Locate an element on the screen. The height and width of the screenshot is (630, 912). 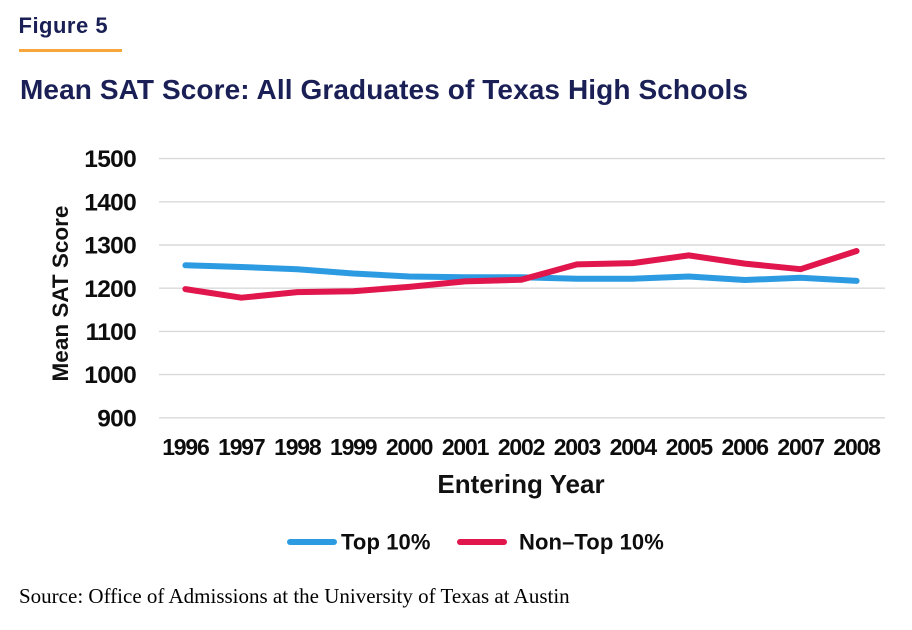
svg-text: Mean SAT Score is located at coordinates (60, 294).